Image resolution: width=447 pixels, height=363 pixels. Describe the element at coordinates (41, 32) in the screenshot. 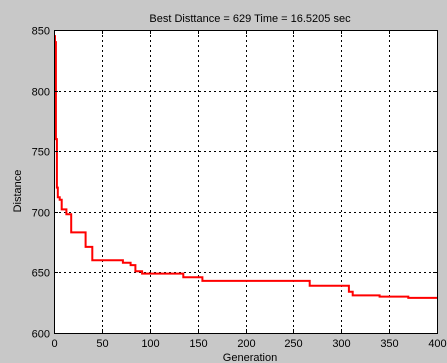

I see `y-tick-label: 850` at that location.